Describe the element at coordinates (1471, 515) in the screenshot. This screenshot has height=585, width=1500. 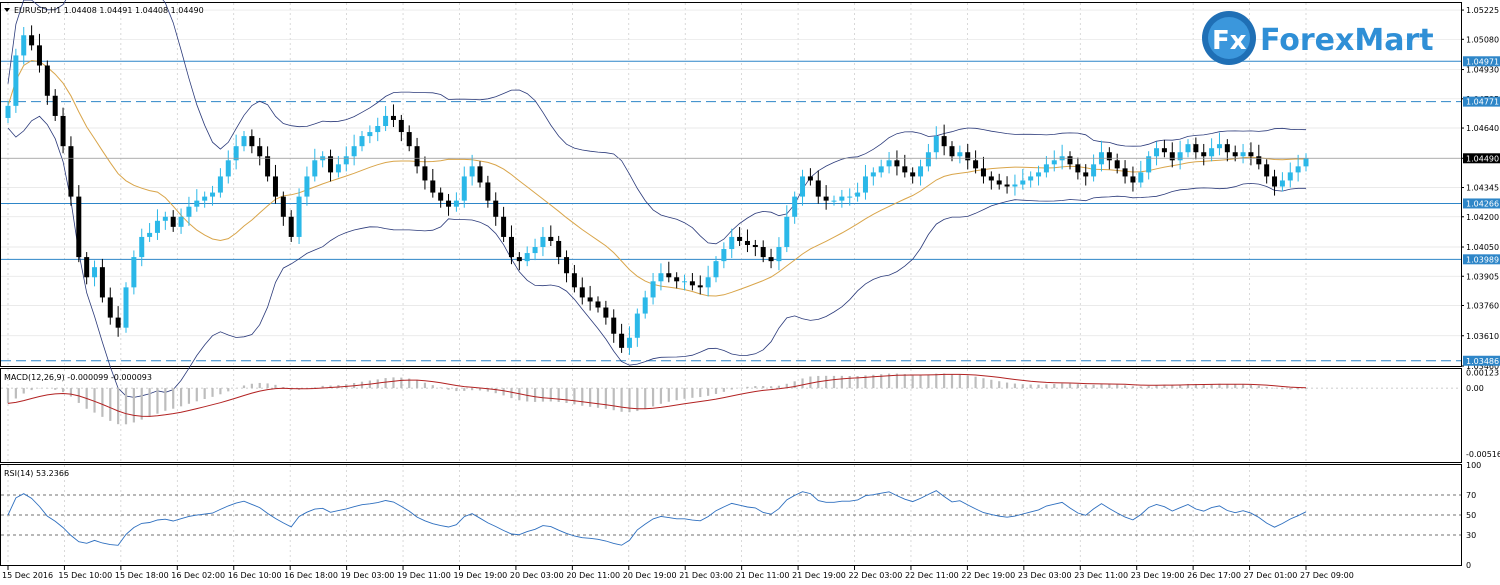
I see `rsi-tick-label: 50` at that location.